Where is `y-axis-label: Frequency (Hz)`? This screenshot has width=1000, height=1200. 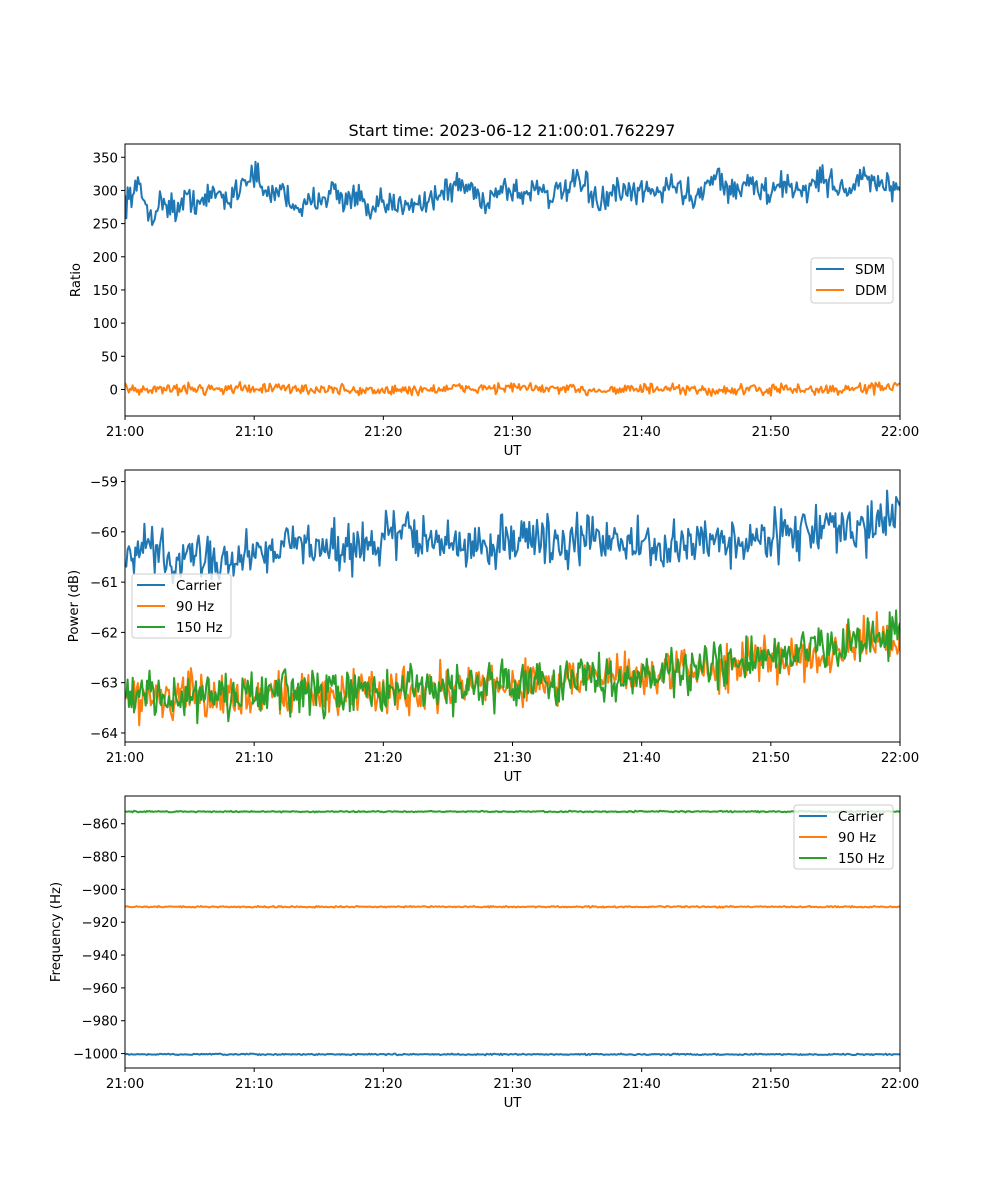
y-axis-label: Frequency (Hz) is located at coordinates (56, 932).